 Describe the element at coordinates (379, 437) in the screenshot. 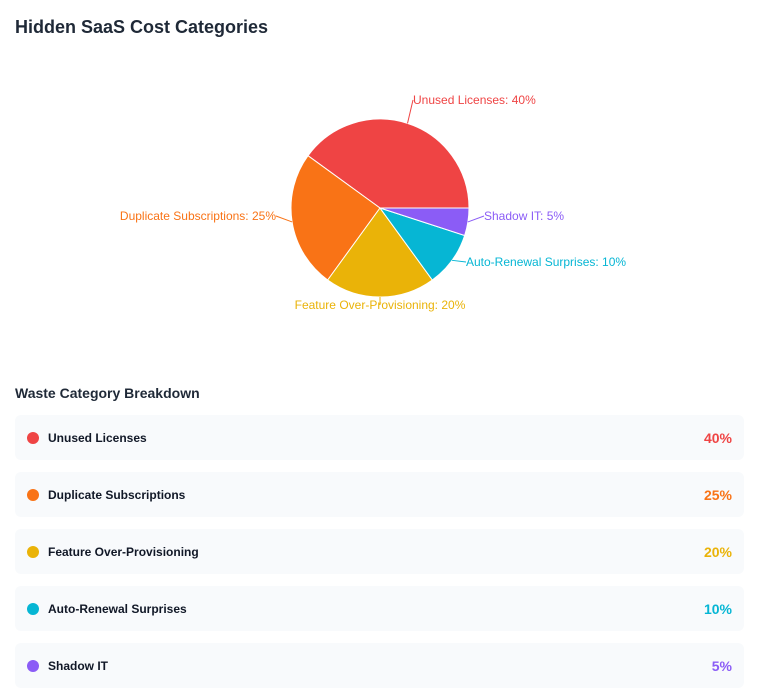

I see `breakdown-row-unused-licenses: Unused Licenses 40%` at that location.